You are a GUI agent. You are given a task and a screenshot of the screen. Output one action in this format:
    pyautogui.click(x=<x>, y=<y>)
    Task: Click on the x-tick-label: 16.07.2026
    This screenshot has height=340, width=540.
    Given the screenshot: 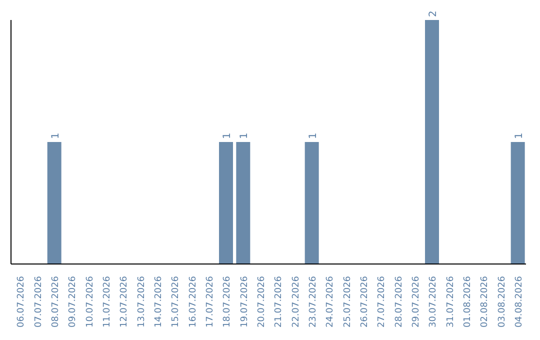 What is the action you would take?
    pyautogui.click(x=193, y=302)
    